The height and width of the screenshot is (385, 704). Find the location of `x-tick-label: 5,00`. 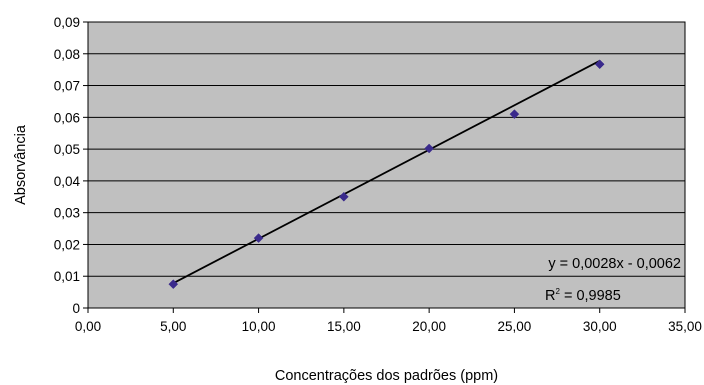

x-tick-label: 5,00 is located at coordinates (173, 326).